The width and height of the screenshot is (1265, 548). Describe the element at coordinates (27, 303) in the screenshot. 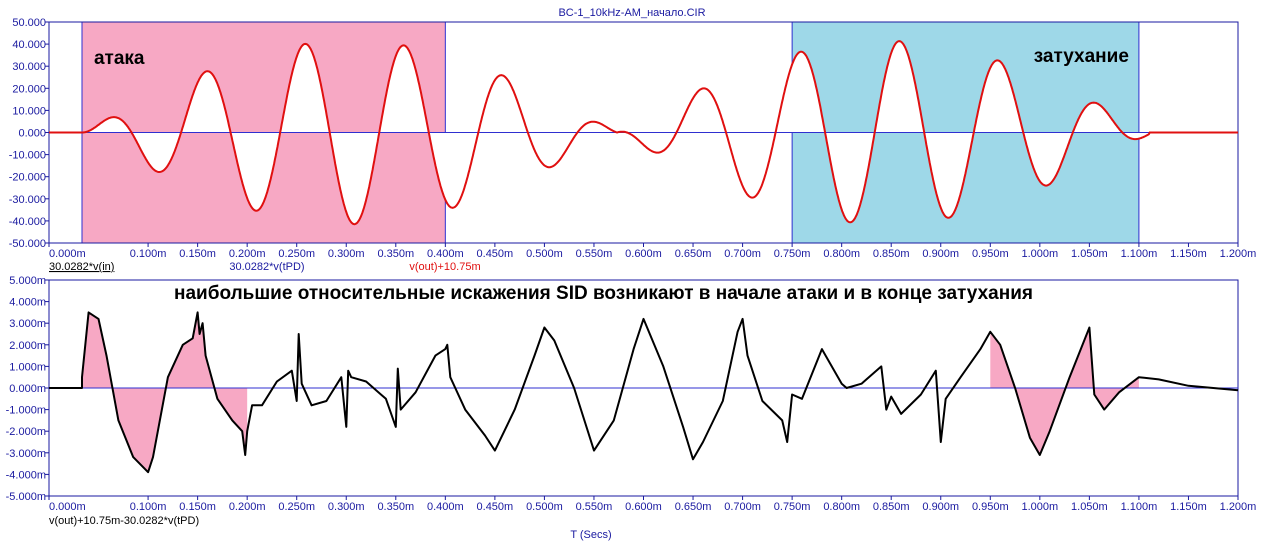

I see `y-tick-label: 4.000m` at that location.